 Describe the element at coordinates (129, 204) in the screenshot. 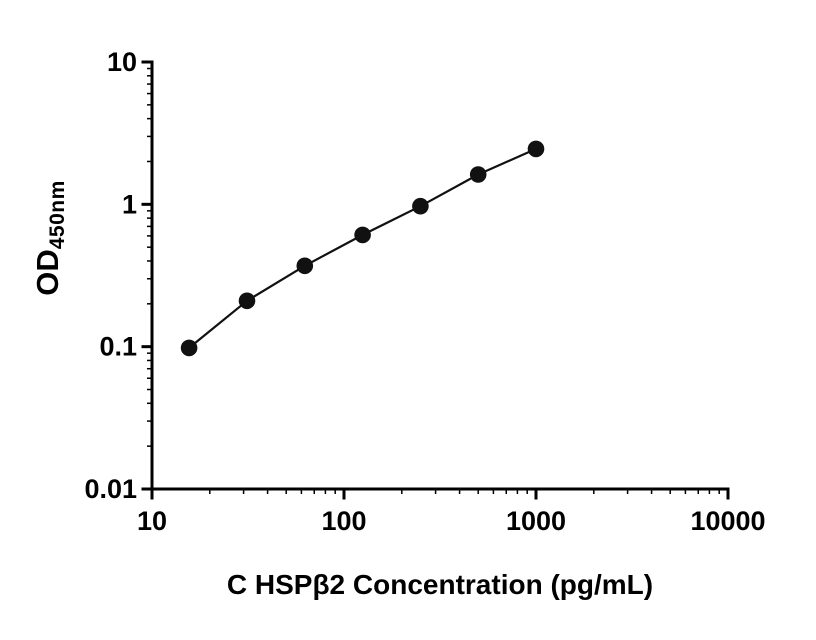

I see `y-tick-label: 1` at that location.